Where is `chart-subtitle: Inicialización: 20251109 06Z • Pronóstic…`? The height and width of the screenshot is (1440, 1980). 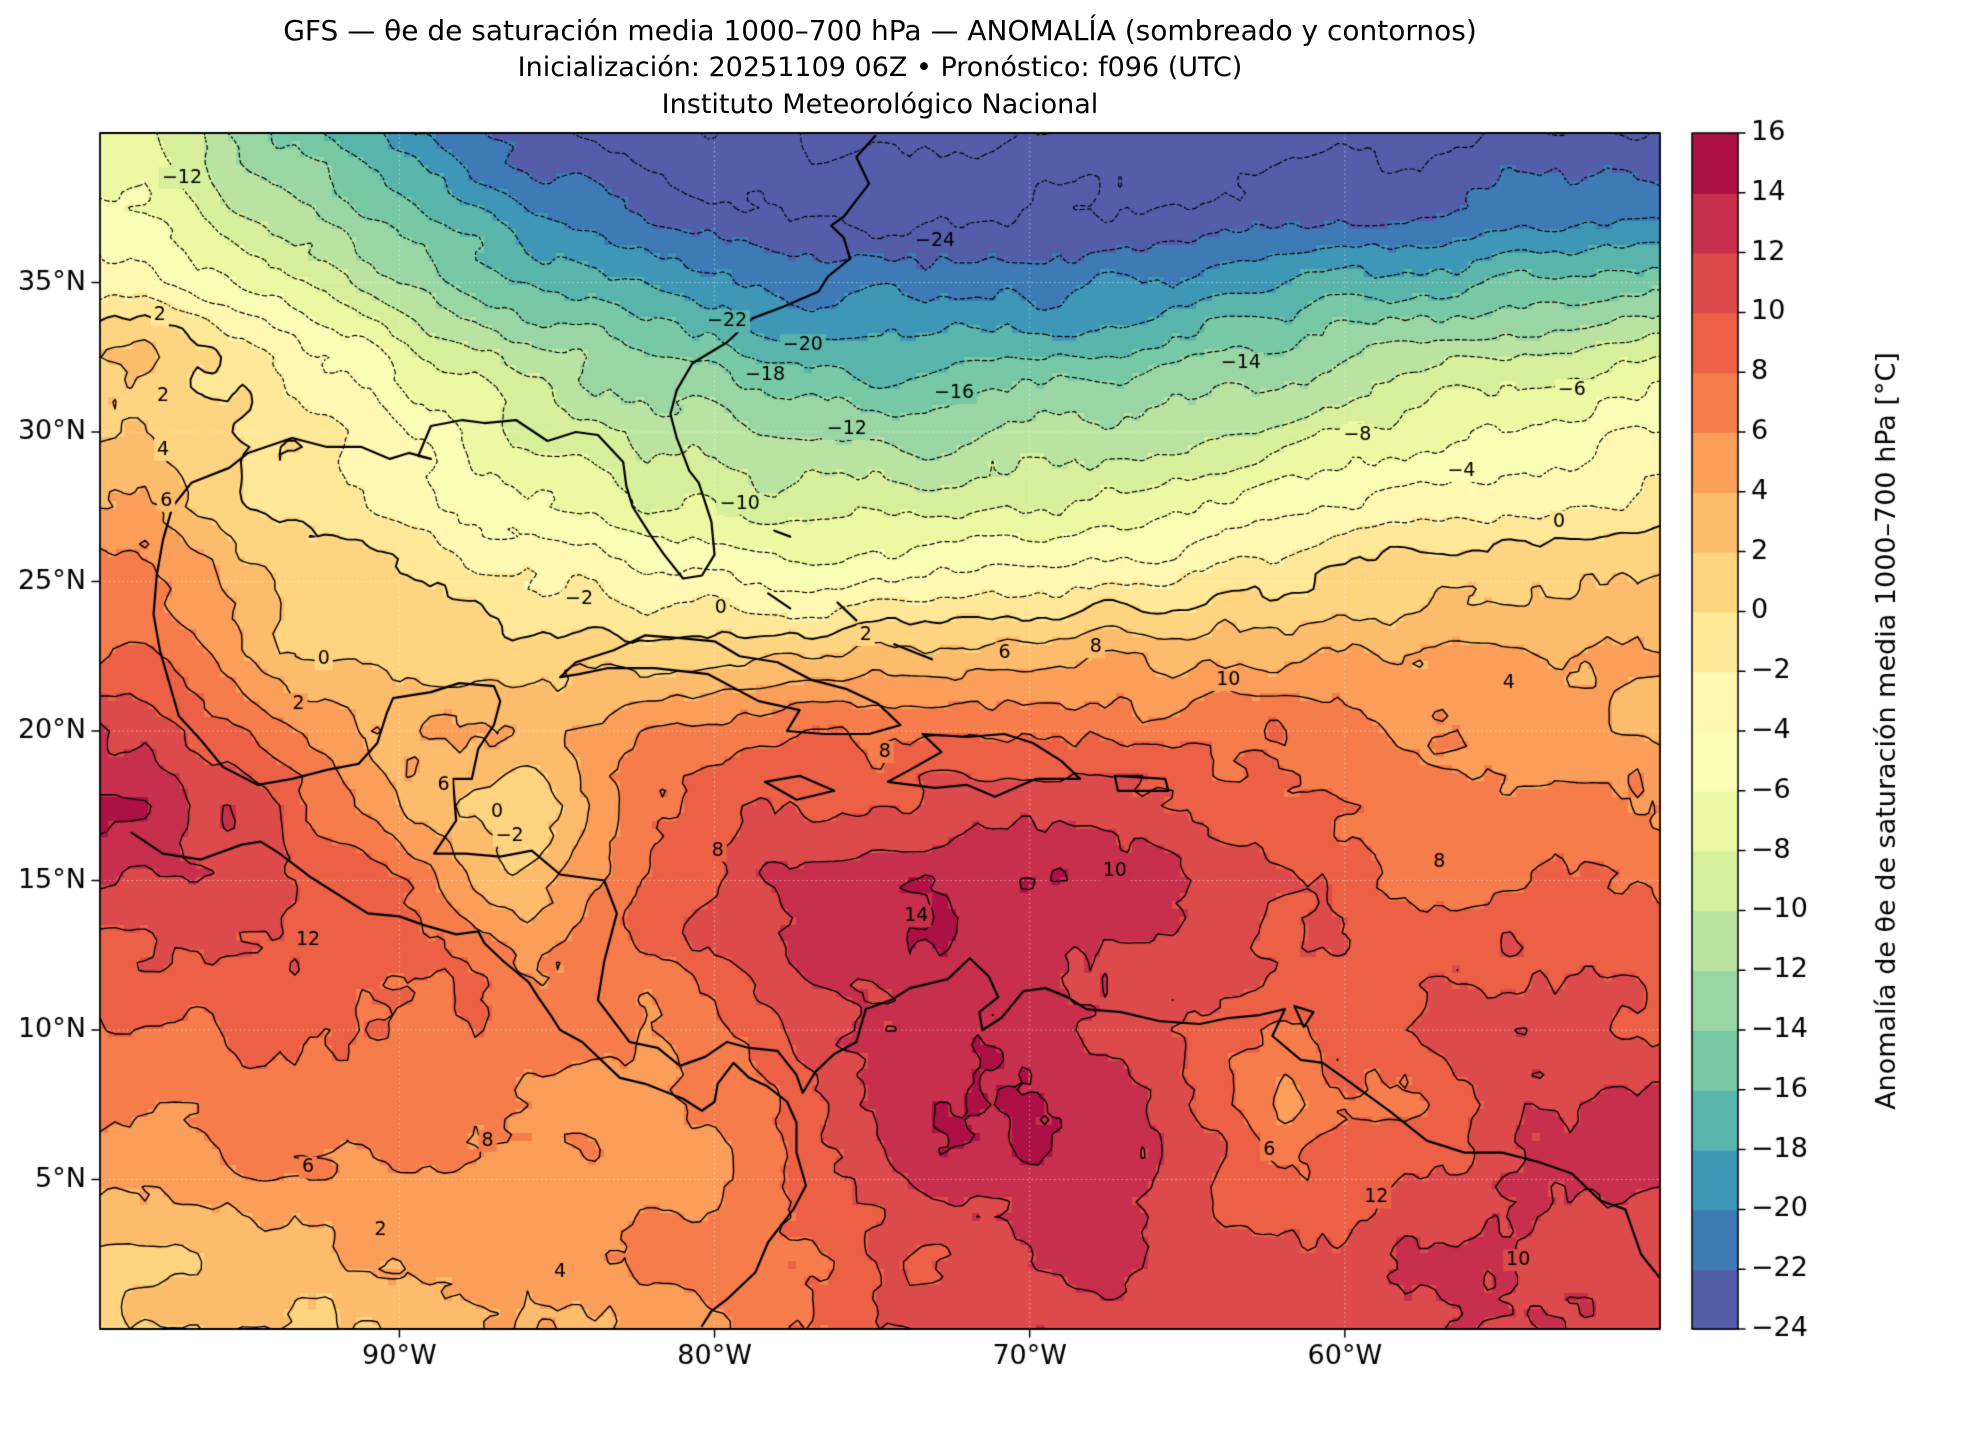
chart-subtitle: Inicialización: 20251109 06Z • Pronóstic… is located at coordinates (880, 67).